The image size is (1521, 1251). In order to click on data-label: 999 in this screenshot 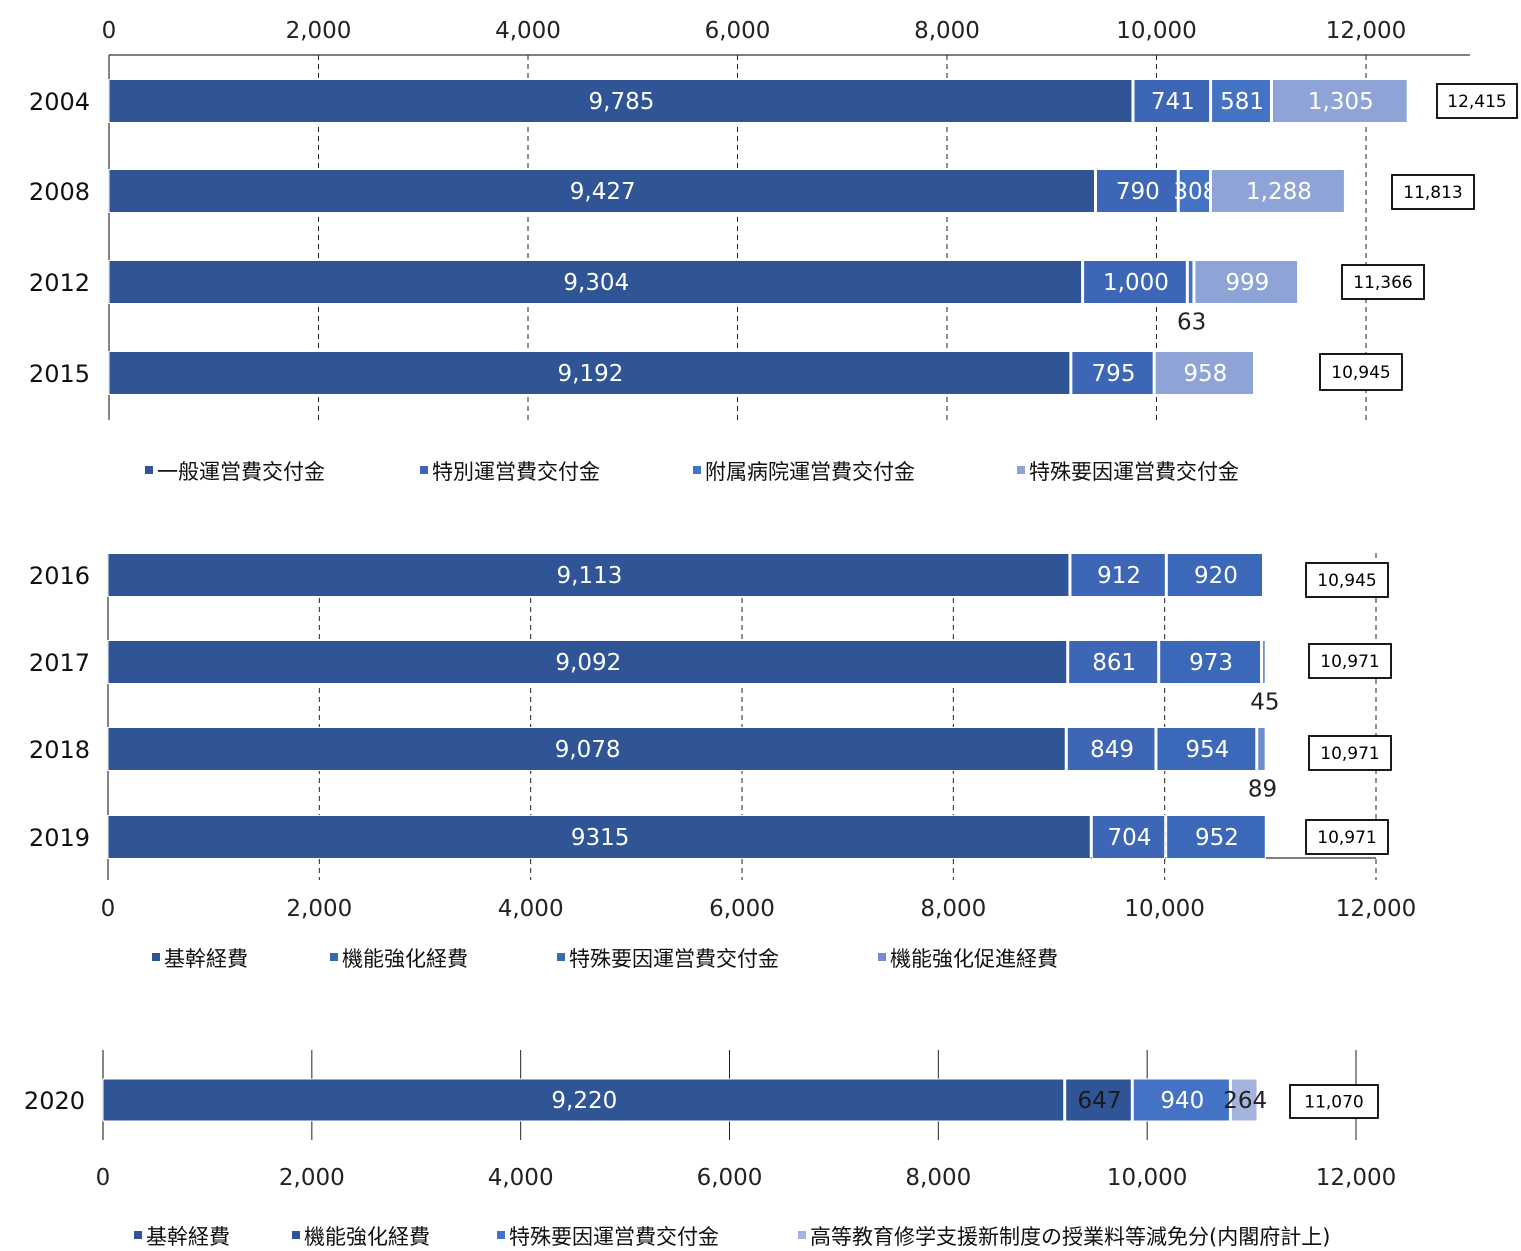, I will do `click(1247, 283)`.